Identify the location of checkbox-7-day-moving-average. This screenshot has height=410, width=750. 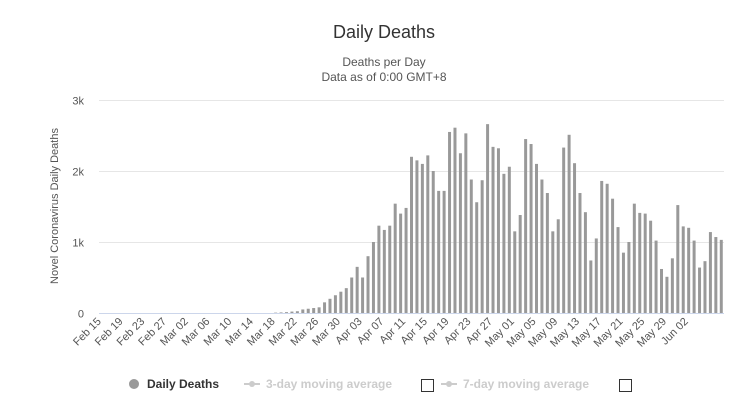
(625, 385).